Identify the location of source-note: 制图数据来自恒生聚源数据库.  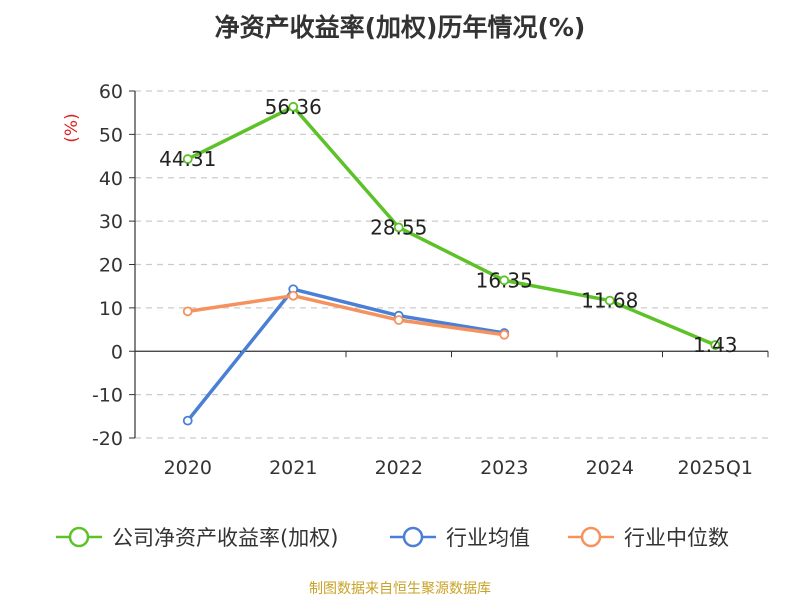
(400, 589).